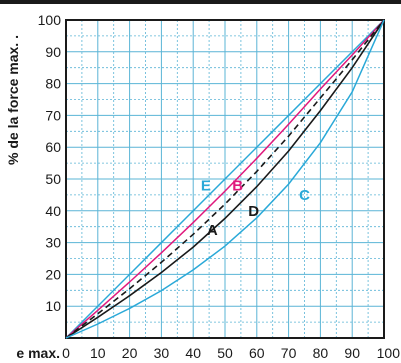 Image resolution: width=401 pixels, height=363 pixels. What do you see at coordinates (193, 353) in the screenshot?
I see `x-tick-label: 40` at bounding box center [193, 353].